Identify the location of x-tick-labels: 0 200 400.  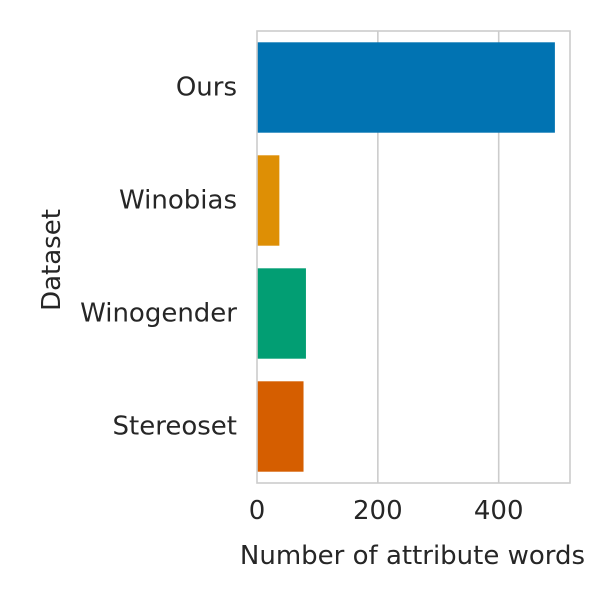
(386, 511).